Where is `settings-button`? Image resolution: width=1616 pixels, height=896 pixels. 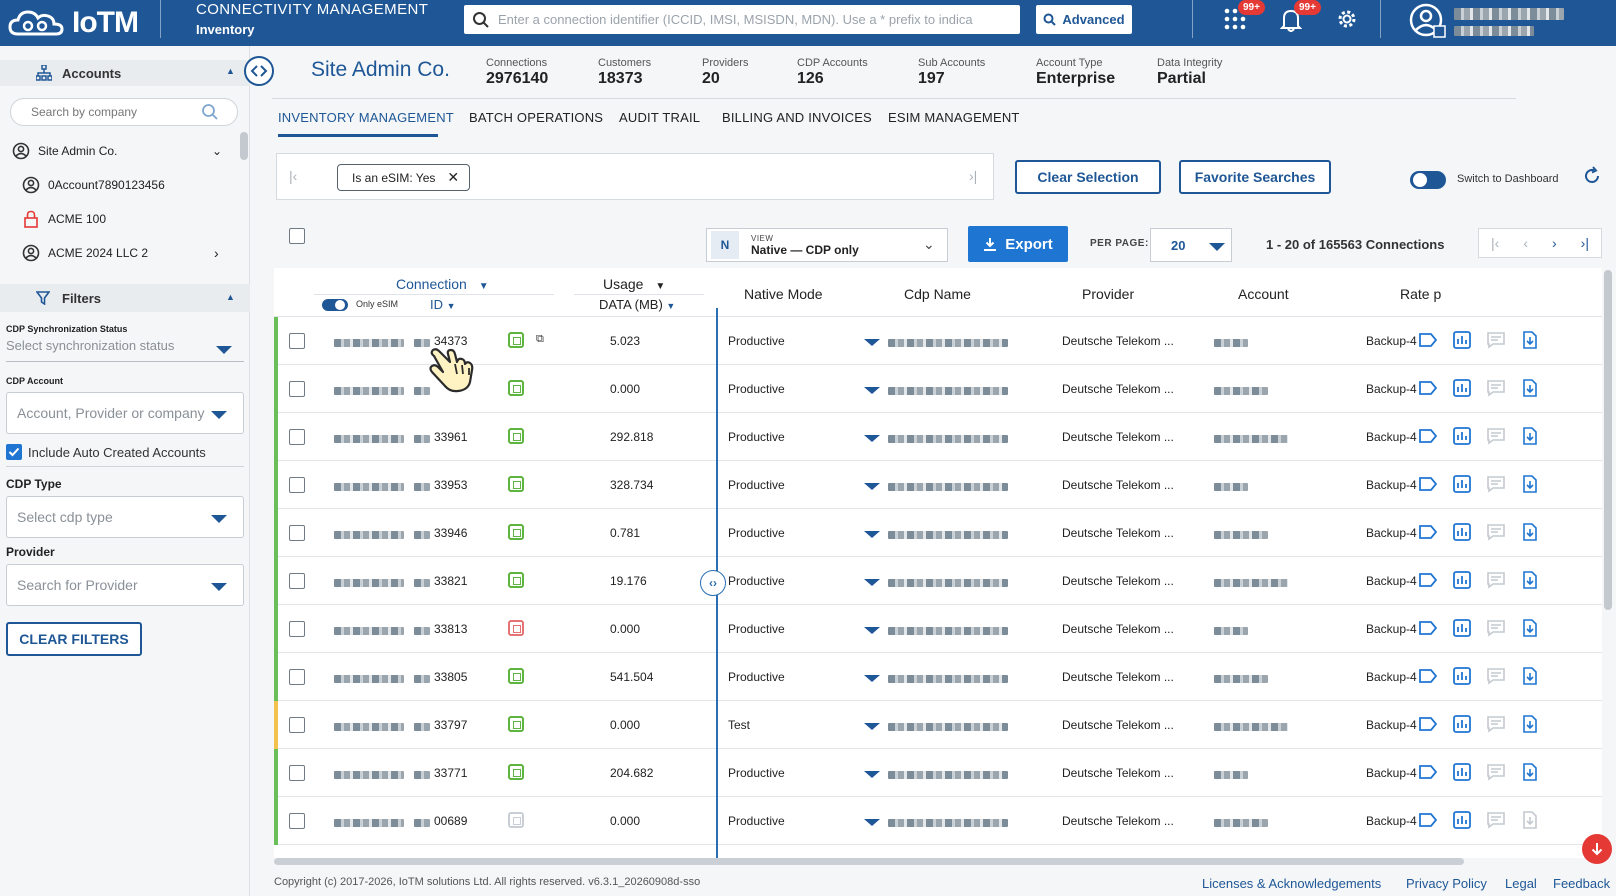 settings-button is located at coordinates (1347, 20).